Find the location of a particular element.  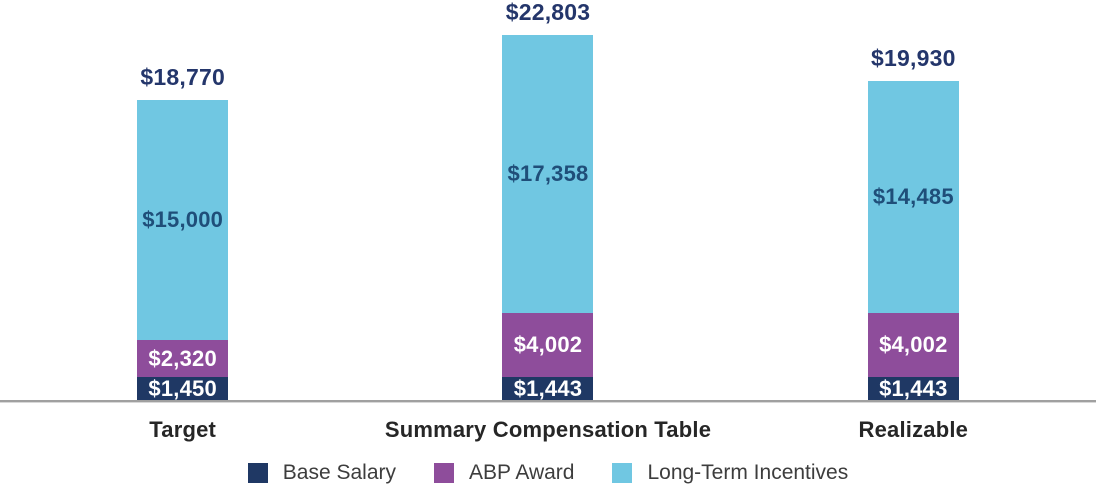

segment-long-term-incentives: $14,485 is located at coordinates (913, 197).